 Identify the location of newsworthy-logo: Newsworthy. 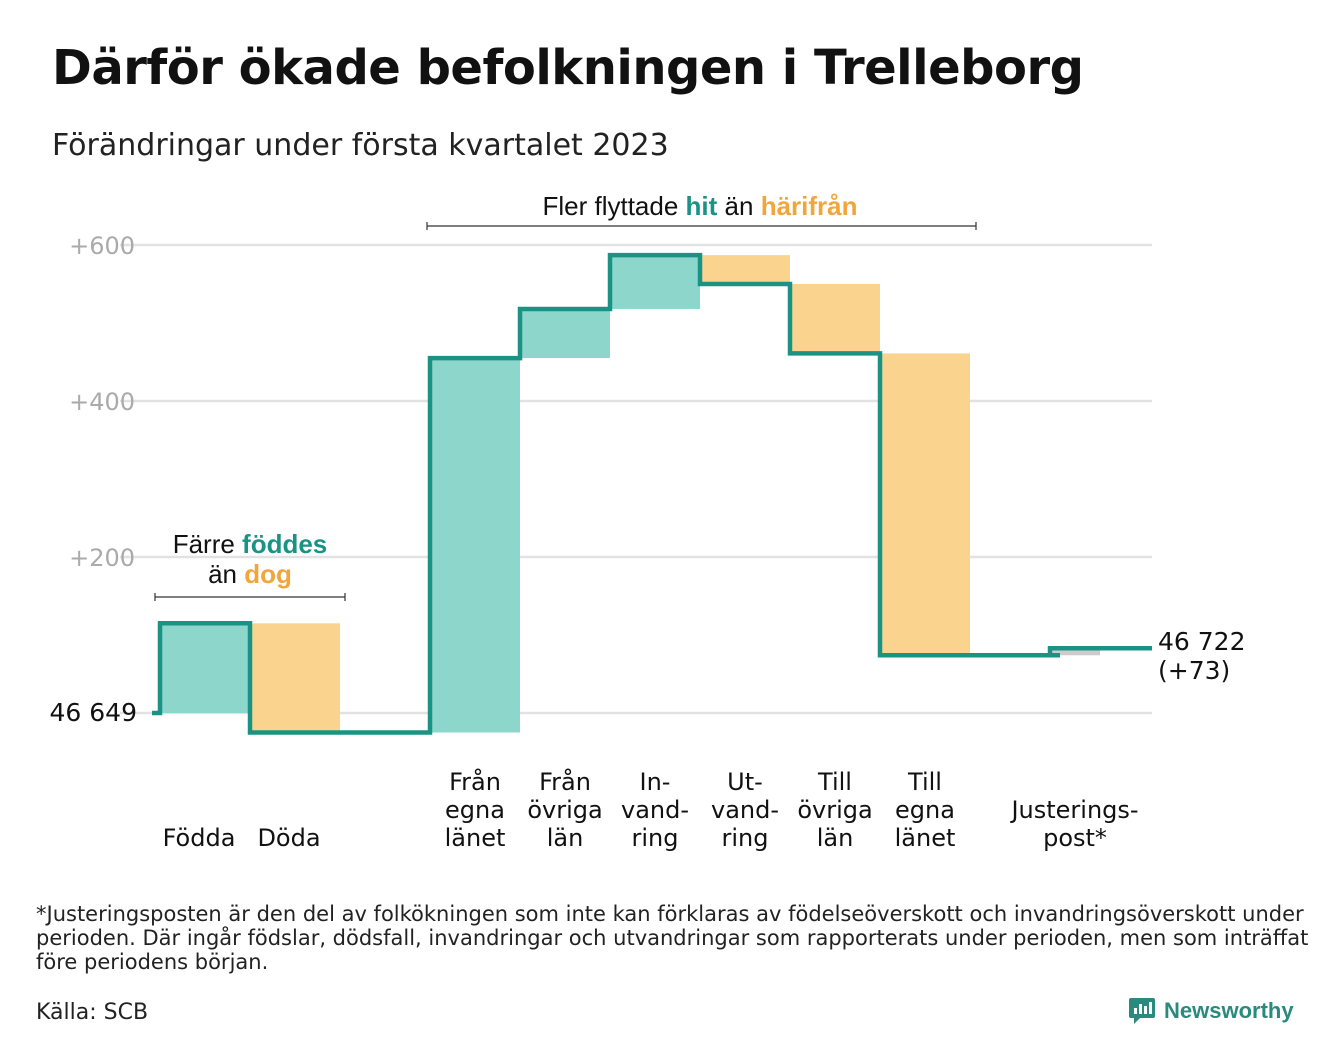
(1211, 1011).